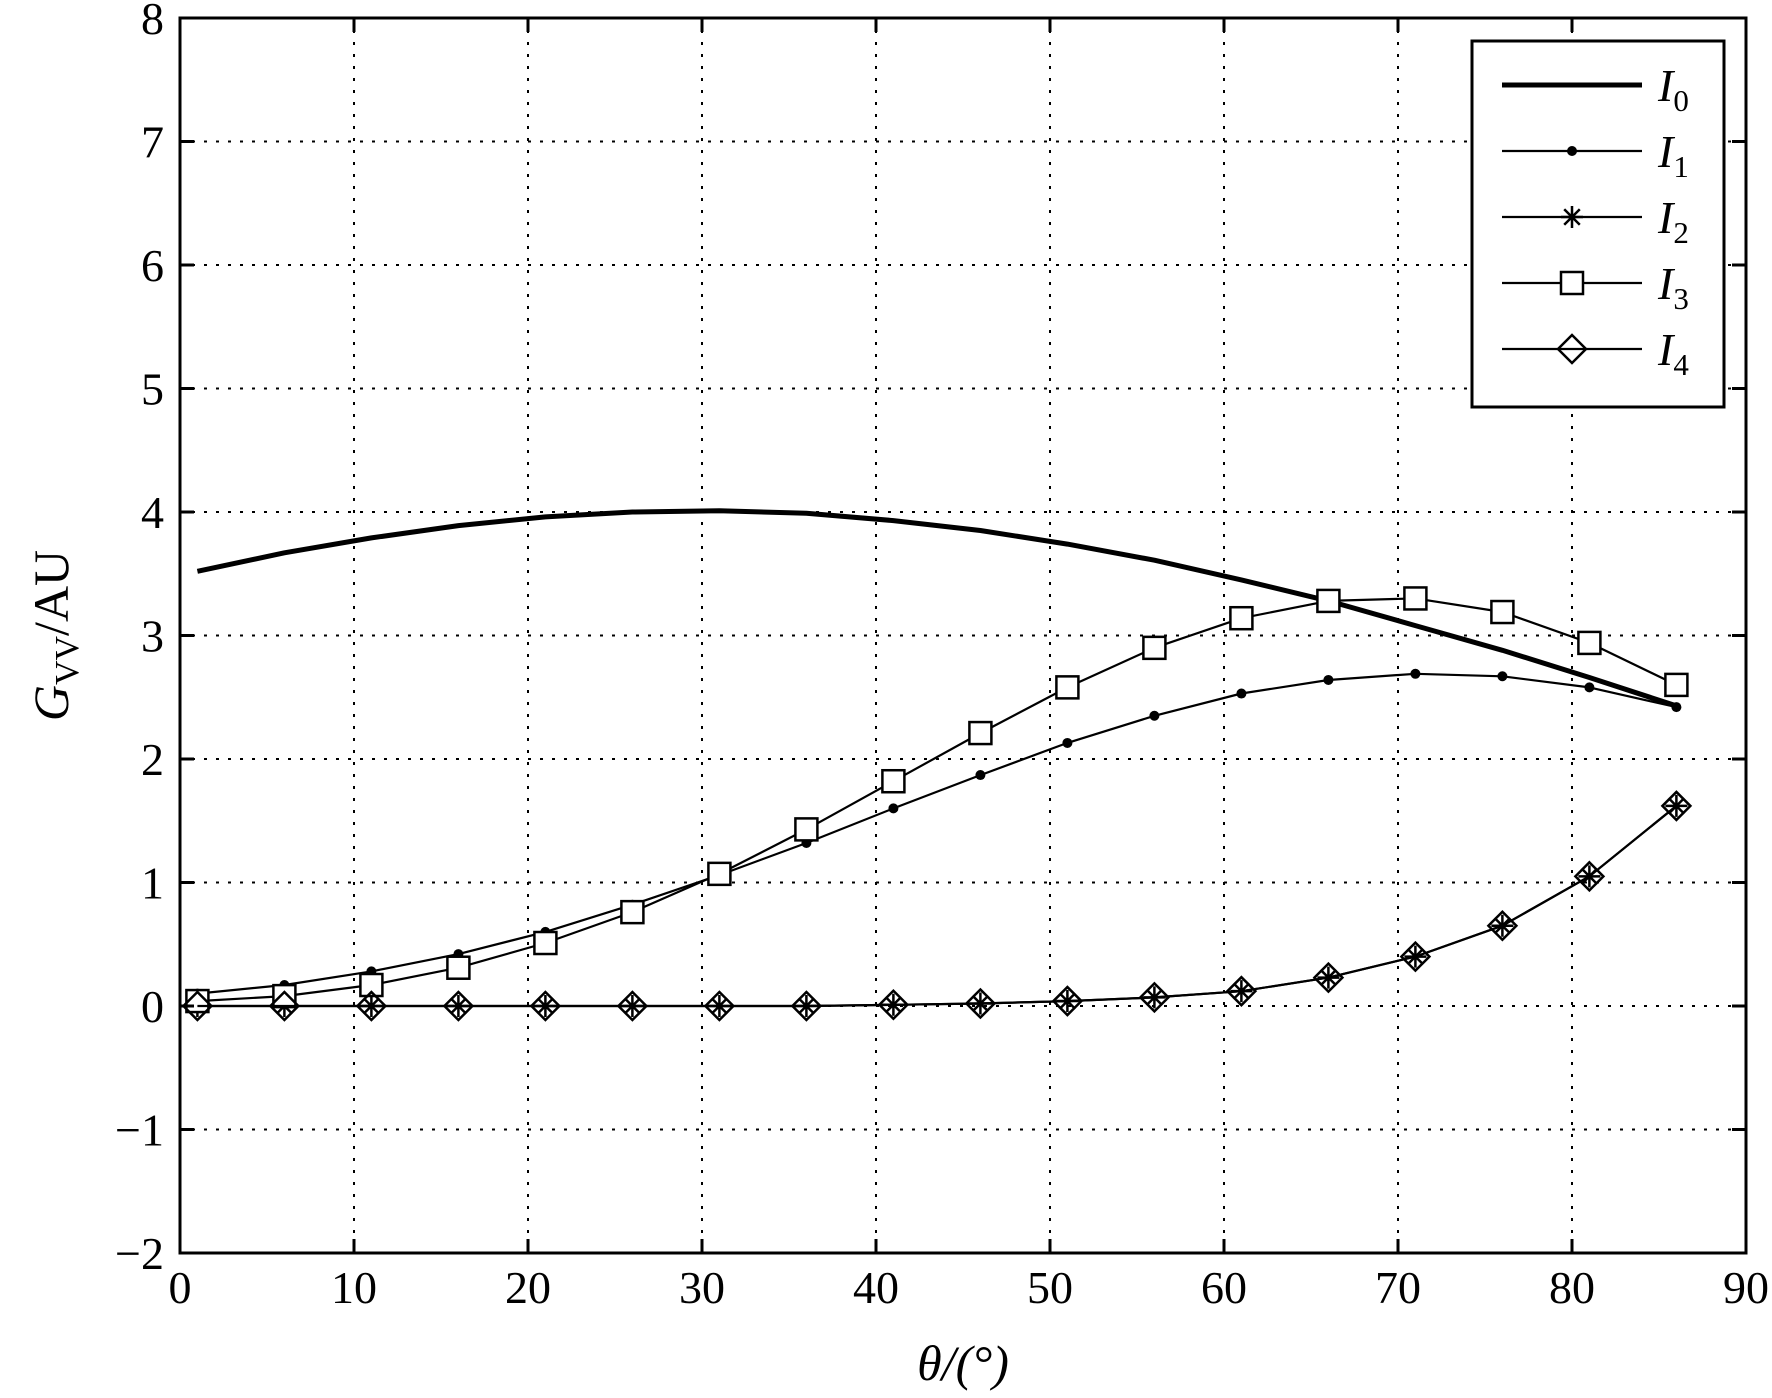 The height and width of the screenshot is (1398, 1772). Describe the element at coordinates (152, 512) in the screenshot. I see `y-tick-label: 4` at that location.